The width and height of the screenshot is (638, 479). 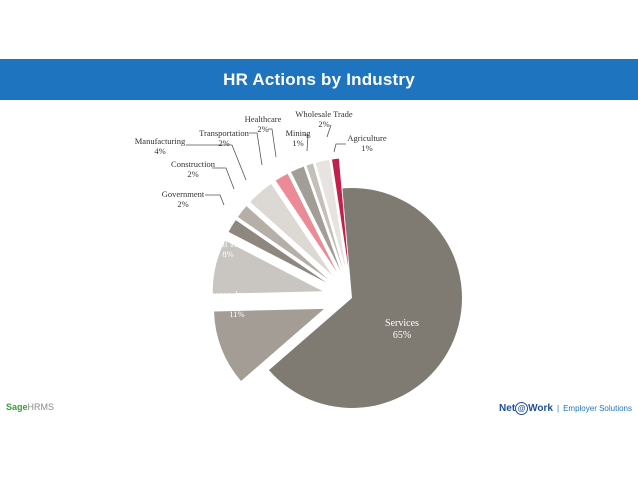 I want to click on netatwork-brand: Net @ Work, so click(x=526, y=408).